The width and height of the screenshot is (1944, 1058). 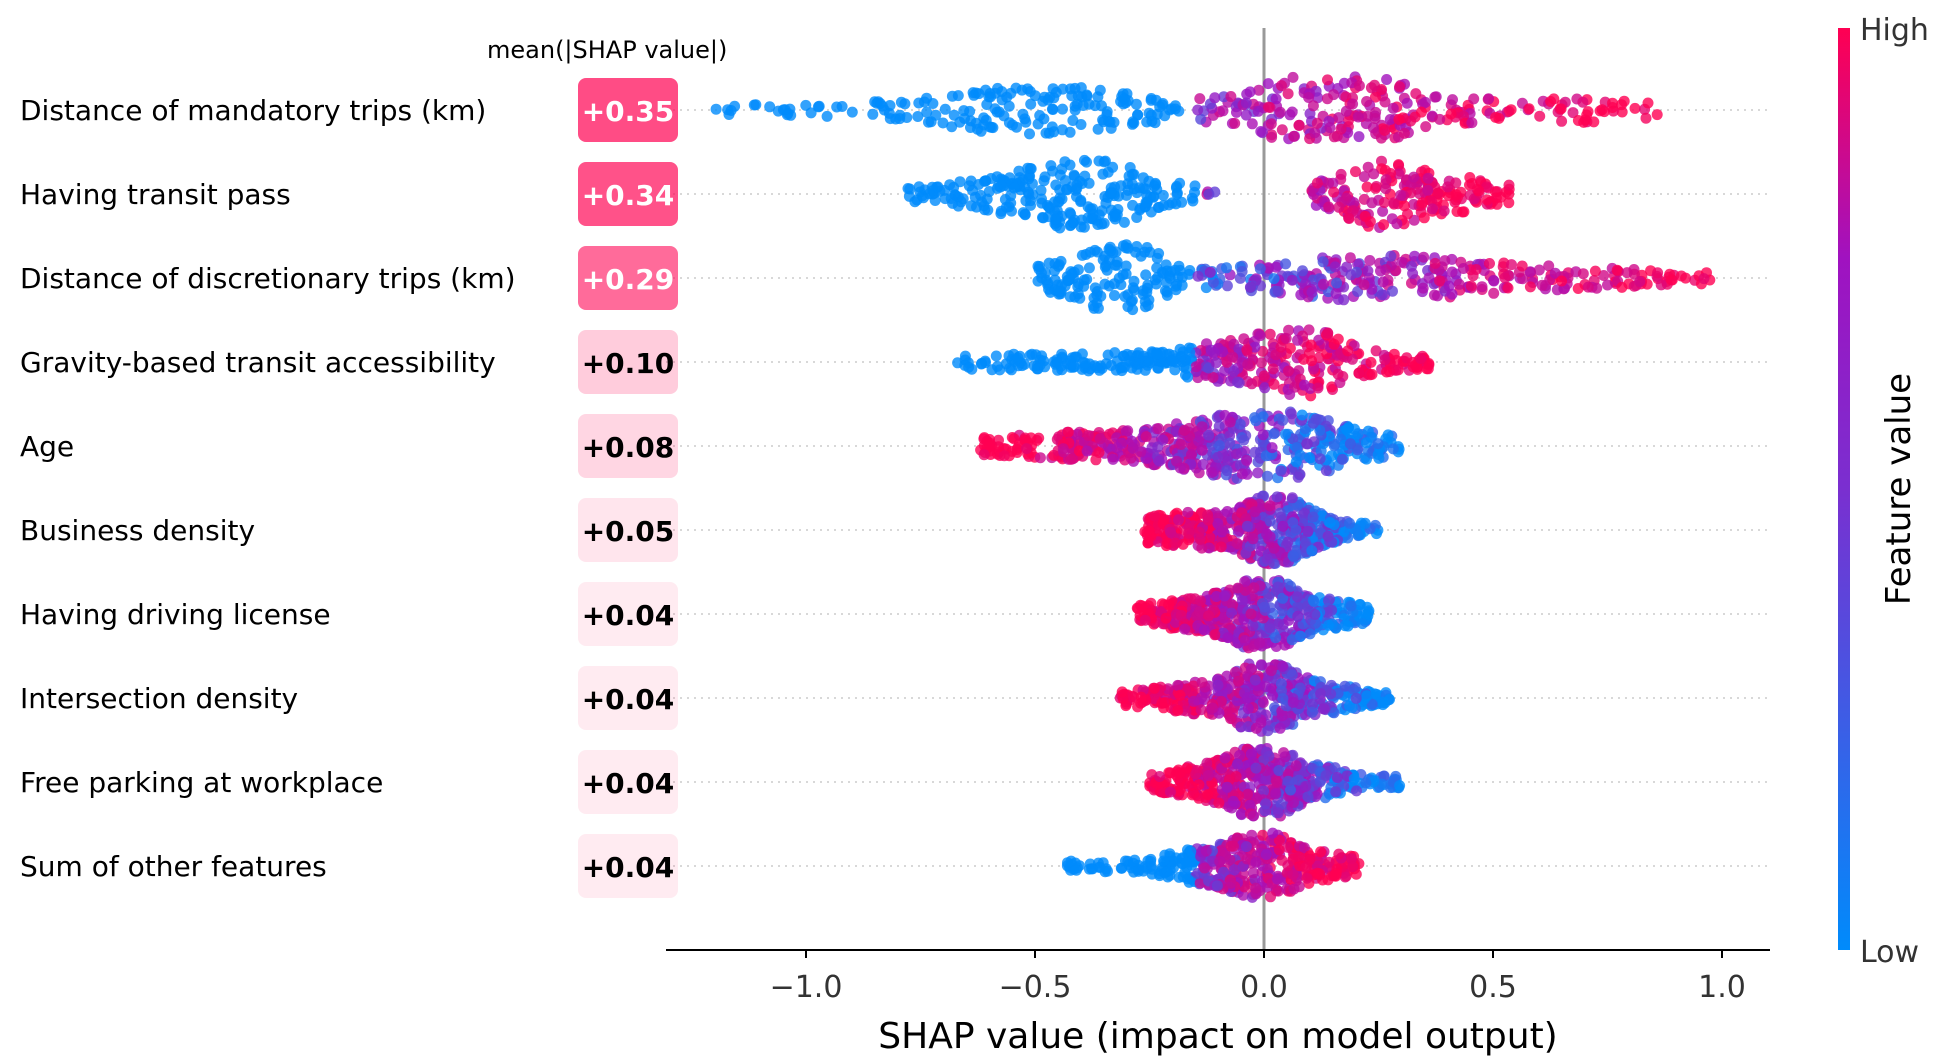 What do you see at coordinates (628, 867) in the screenshot?
I see `mean-abs-value: +0.04` at bounding box center [628, 867].